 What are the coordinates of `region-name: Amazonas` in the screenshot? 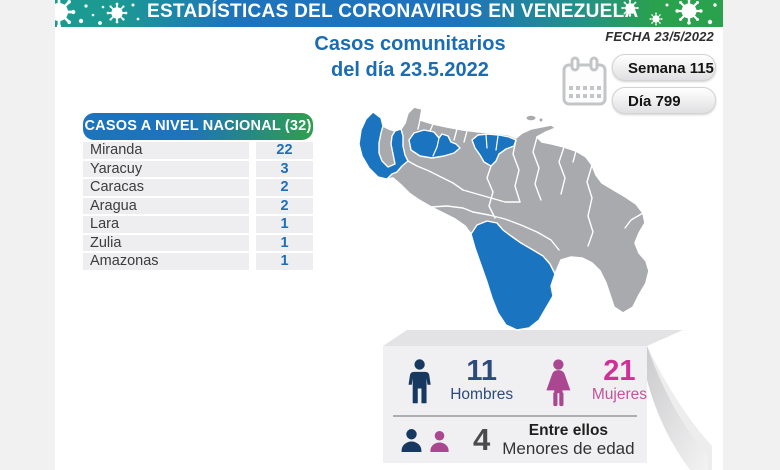 It's located at (166, 261).